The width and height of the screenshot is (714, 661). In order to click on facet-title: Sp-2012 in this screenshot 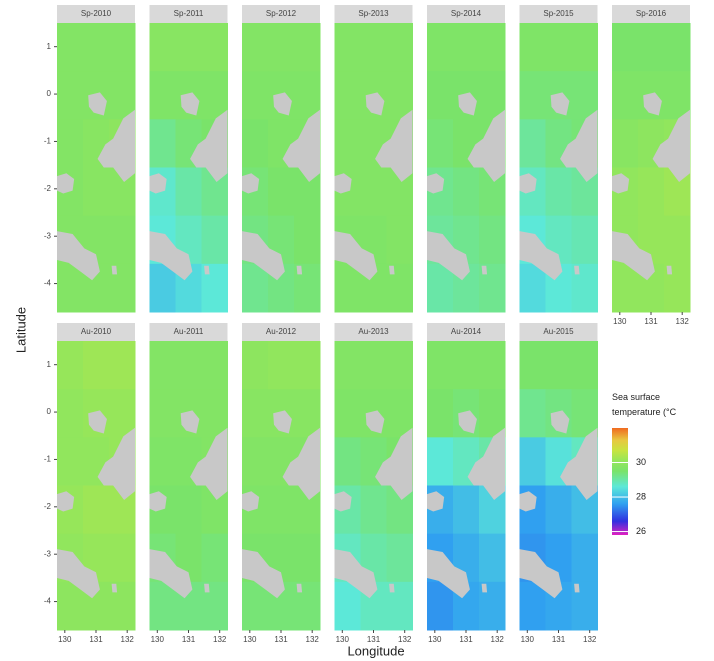, I will do `click(281, 13)`.